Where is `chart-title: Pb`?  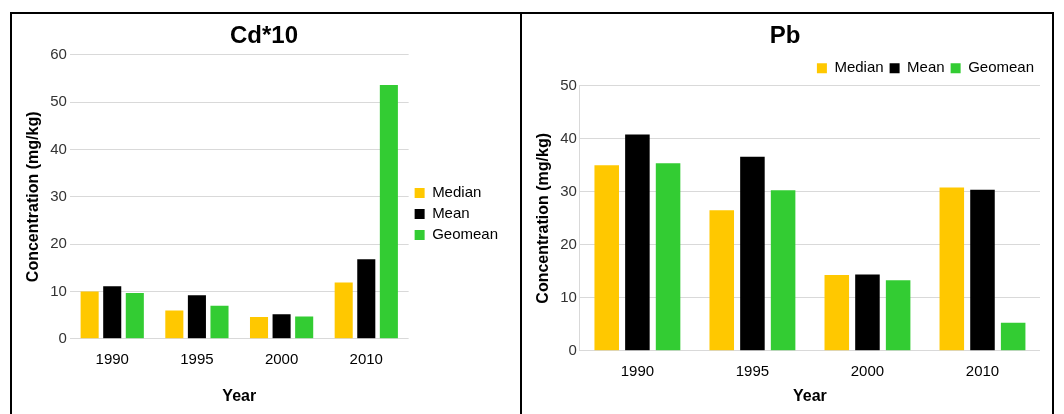 chart-title: Pb is located at coordinates (785, 35).